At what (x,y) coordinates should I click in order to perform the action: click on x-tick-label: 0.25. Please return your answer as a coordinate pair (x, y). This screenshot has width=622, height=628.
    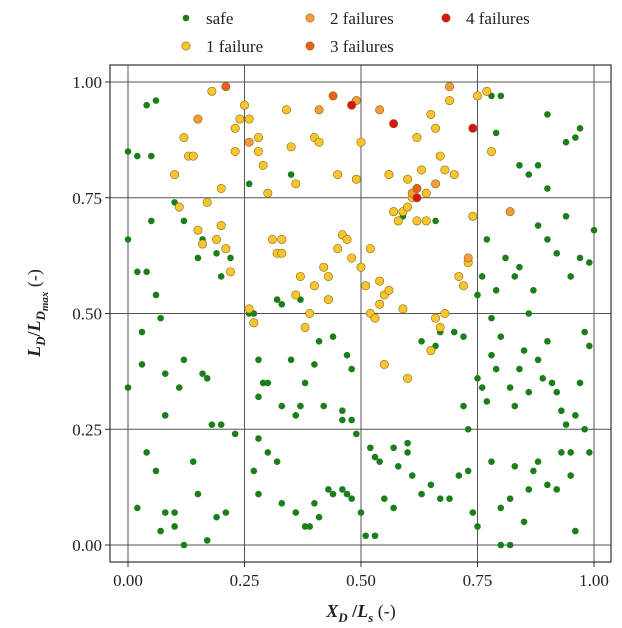
    Looking at the image, I should click on (245, 580).